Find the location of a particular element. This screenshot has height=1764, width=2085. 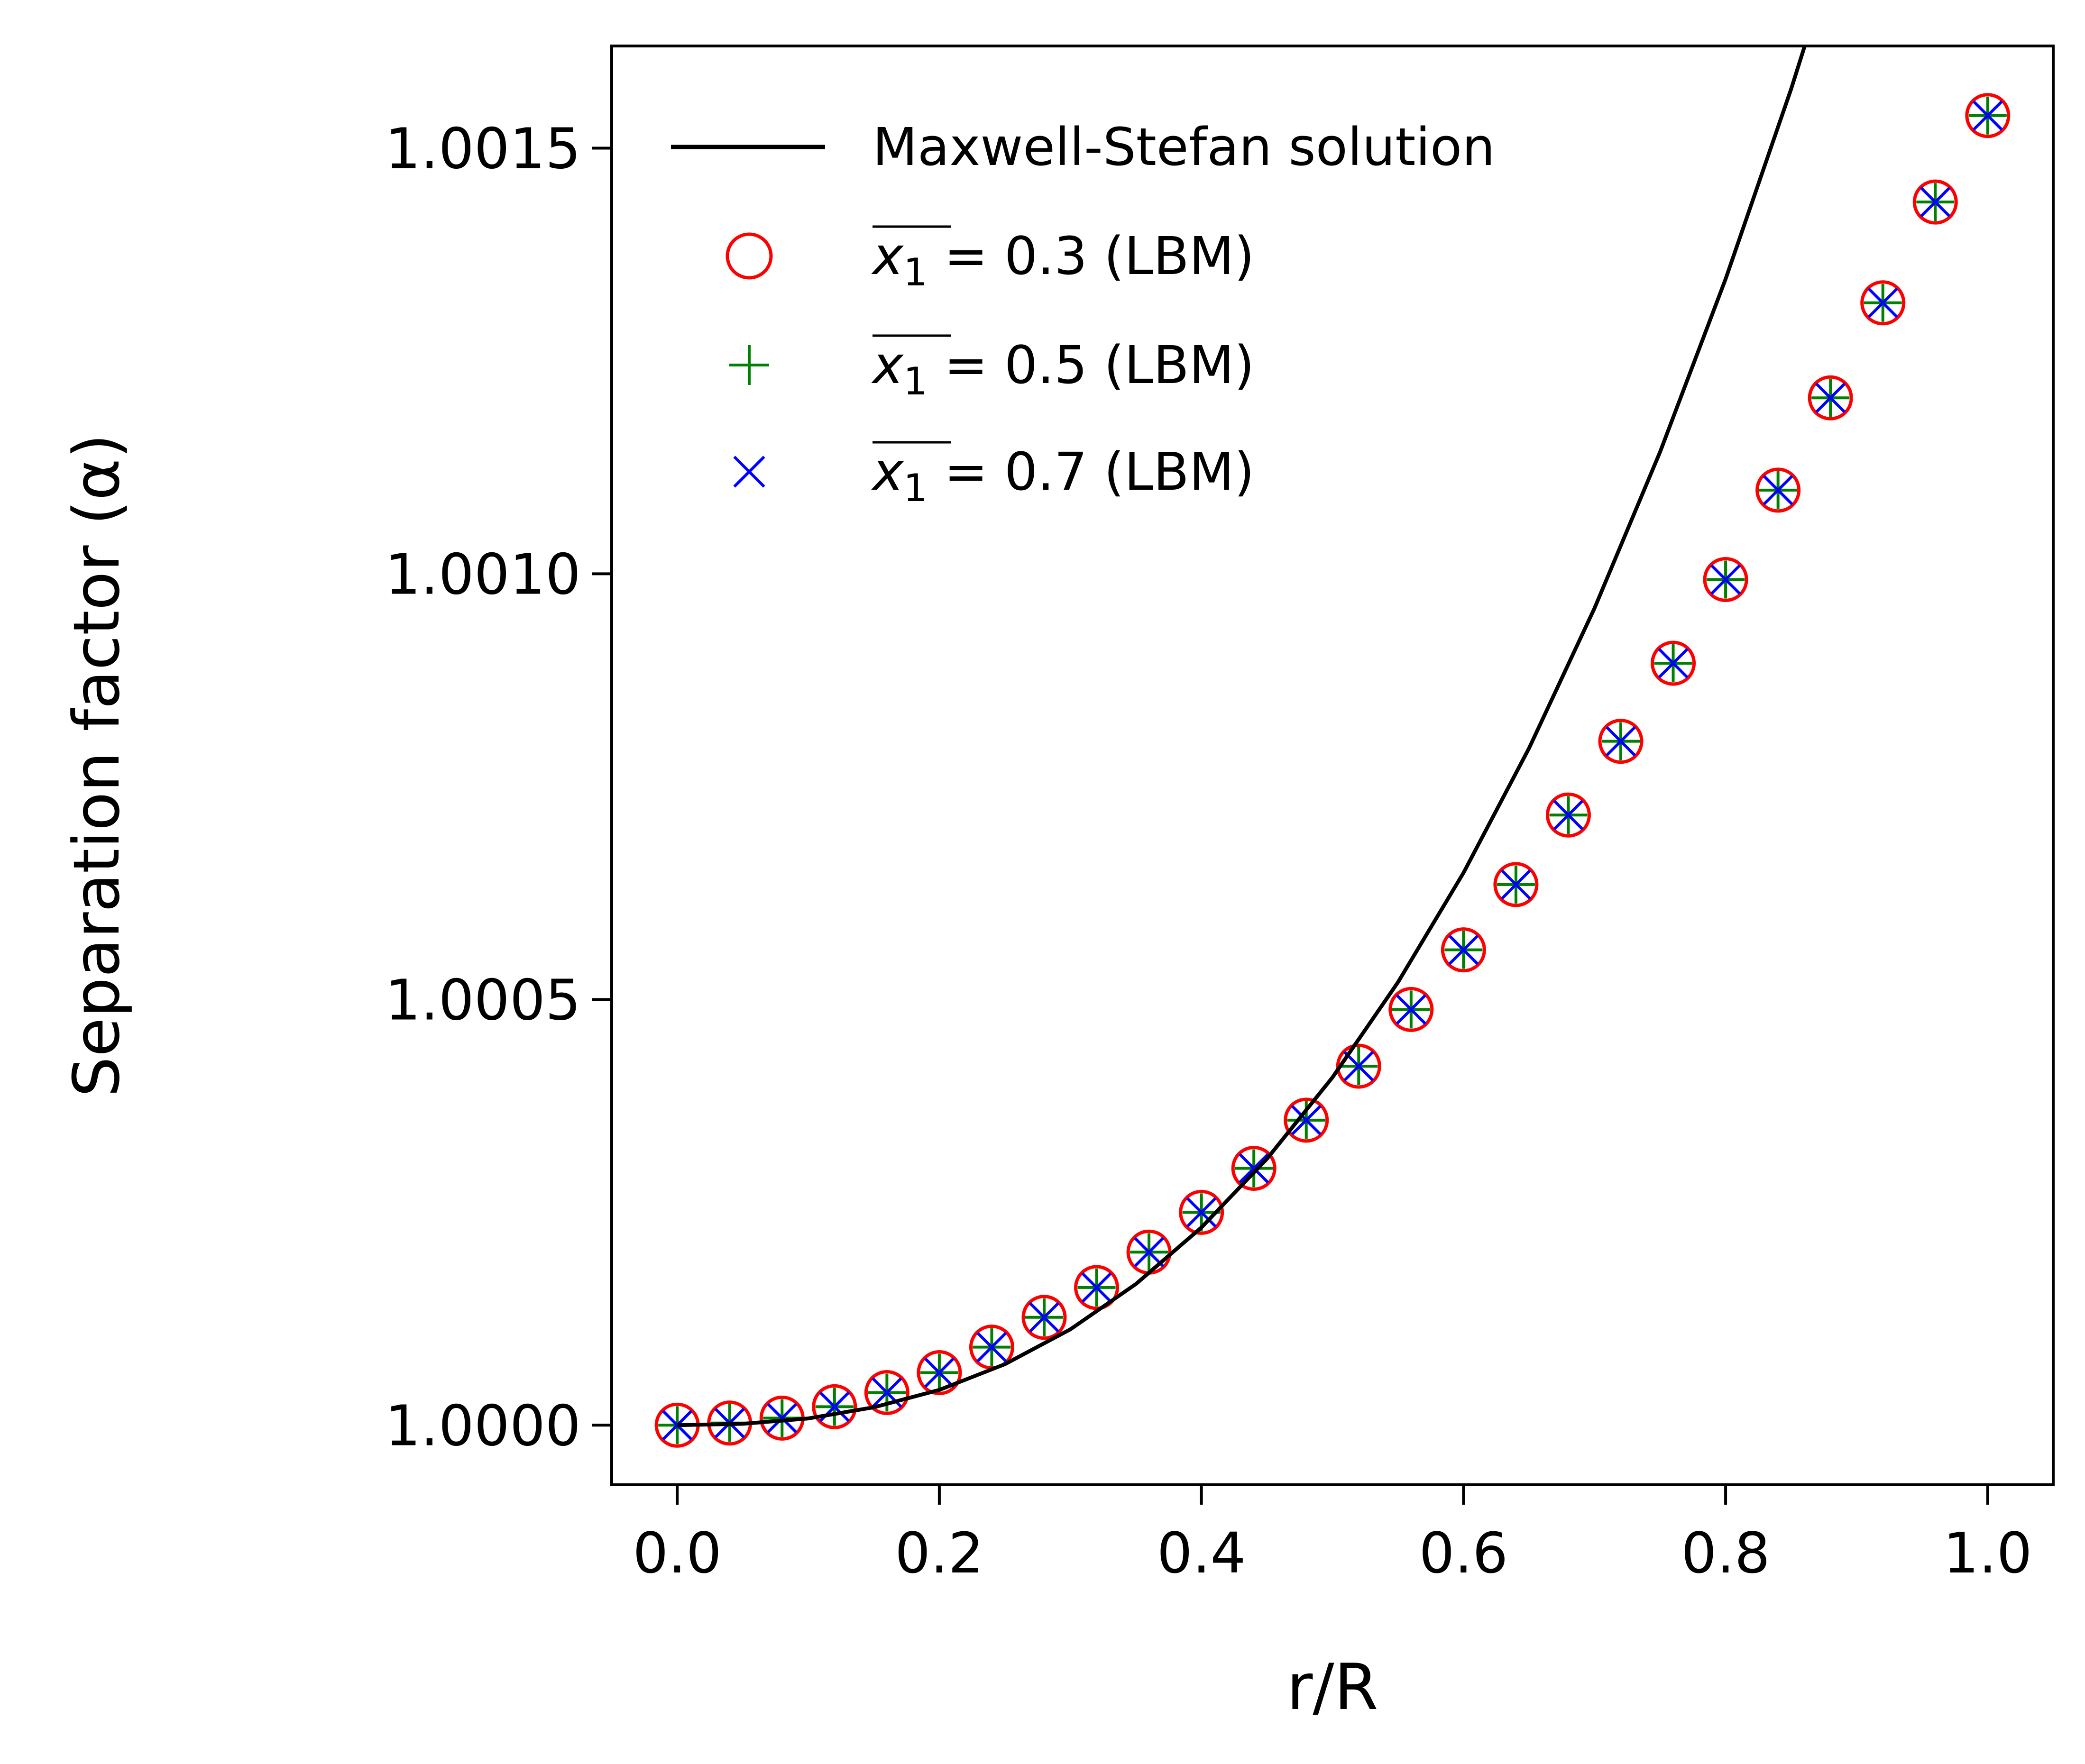

x-tick-label: 0.8 is located at coordinates (1725, 1553).